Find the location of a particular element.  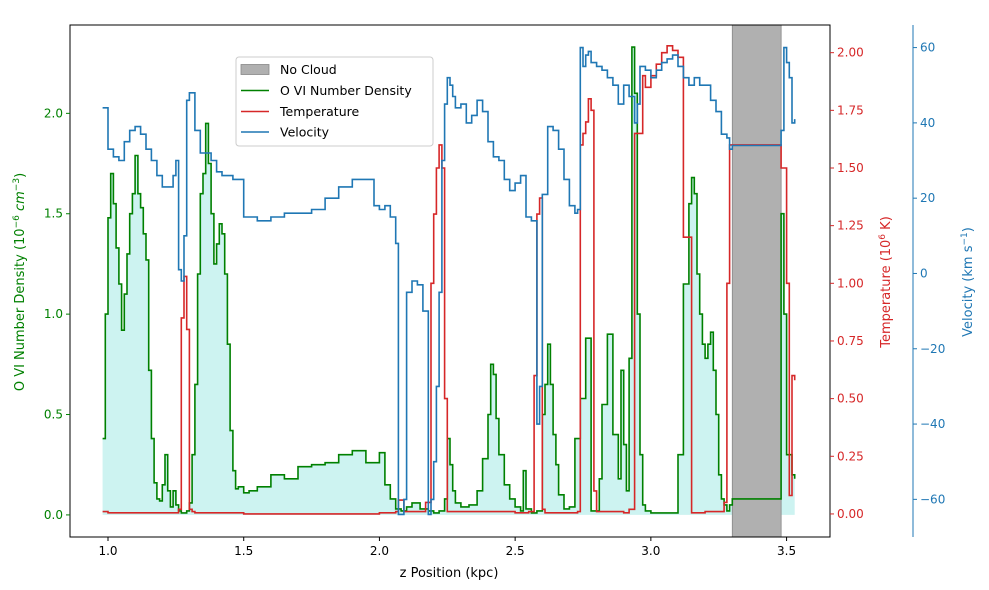

left-tick-label: 1.0 is located at coordinates (53, 314).